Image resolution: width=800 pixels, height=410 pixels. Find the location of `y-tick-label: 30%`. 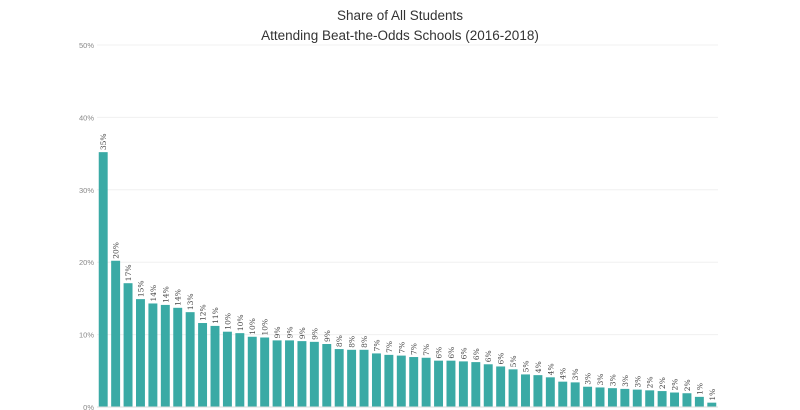

y-tick-label: 30% is located at coordinates (86, 190).